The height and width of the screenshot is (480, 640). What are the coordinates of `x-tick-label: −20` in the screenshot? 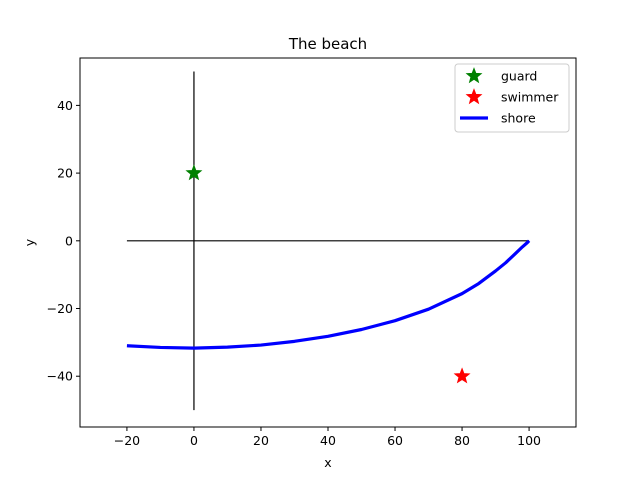 It's located at (127, 440).